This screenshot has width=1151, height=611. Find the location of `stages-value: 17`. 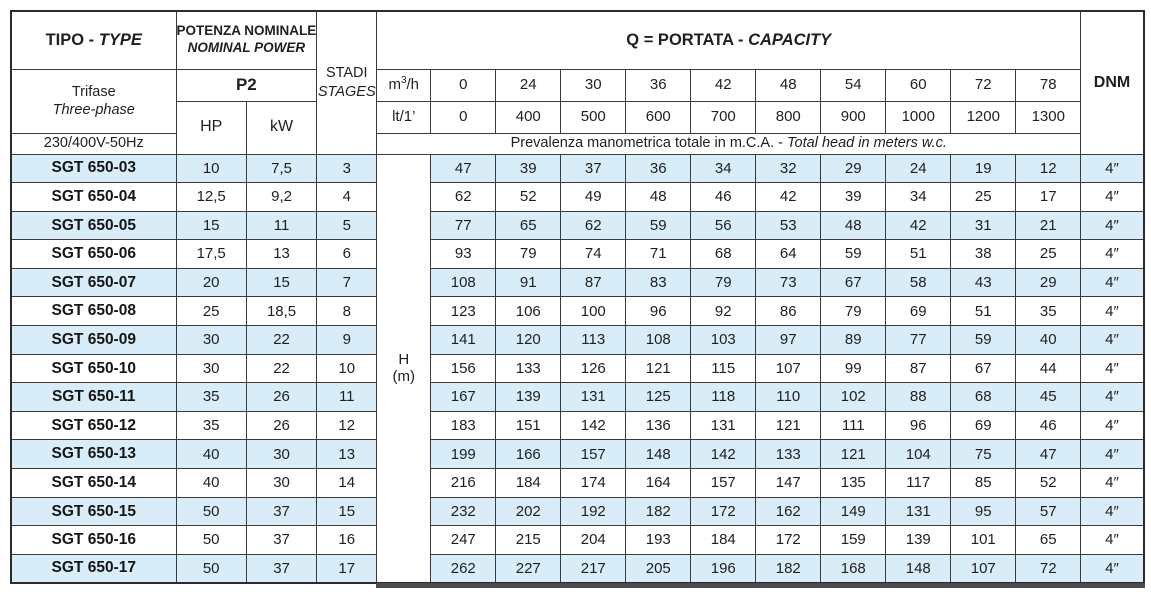

stages-value: 17 is located at coordinates (347, 568).